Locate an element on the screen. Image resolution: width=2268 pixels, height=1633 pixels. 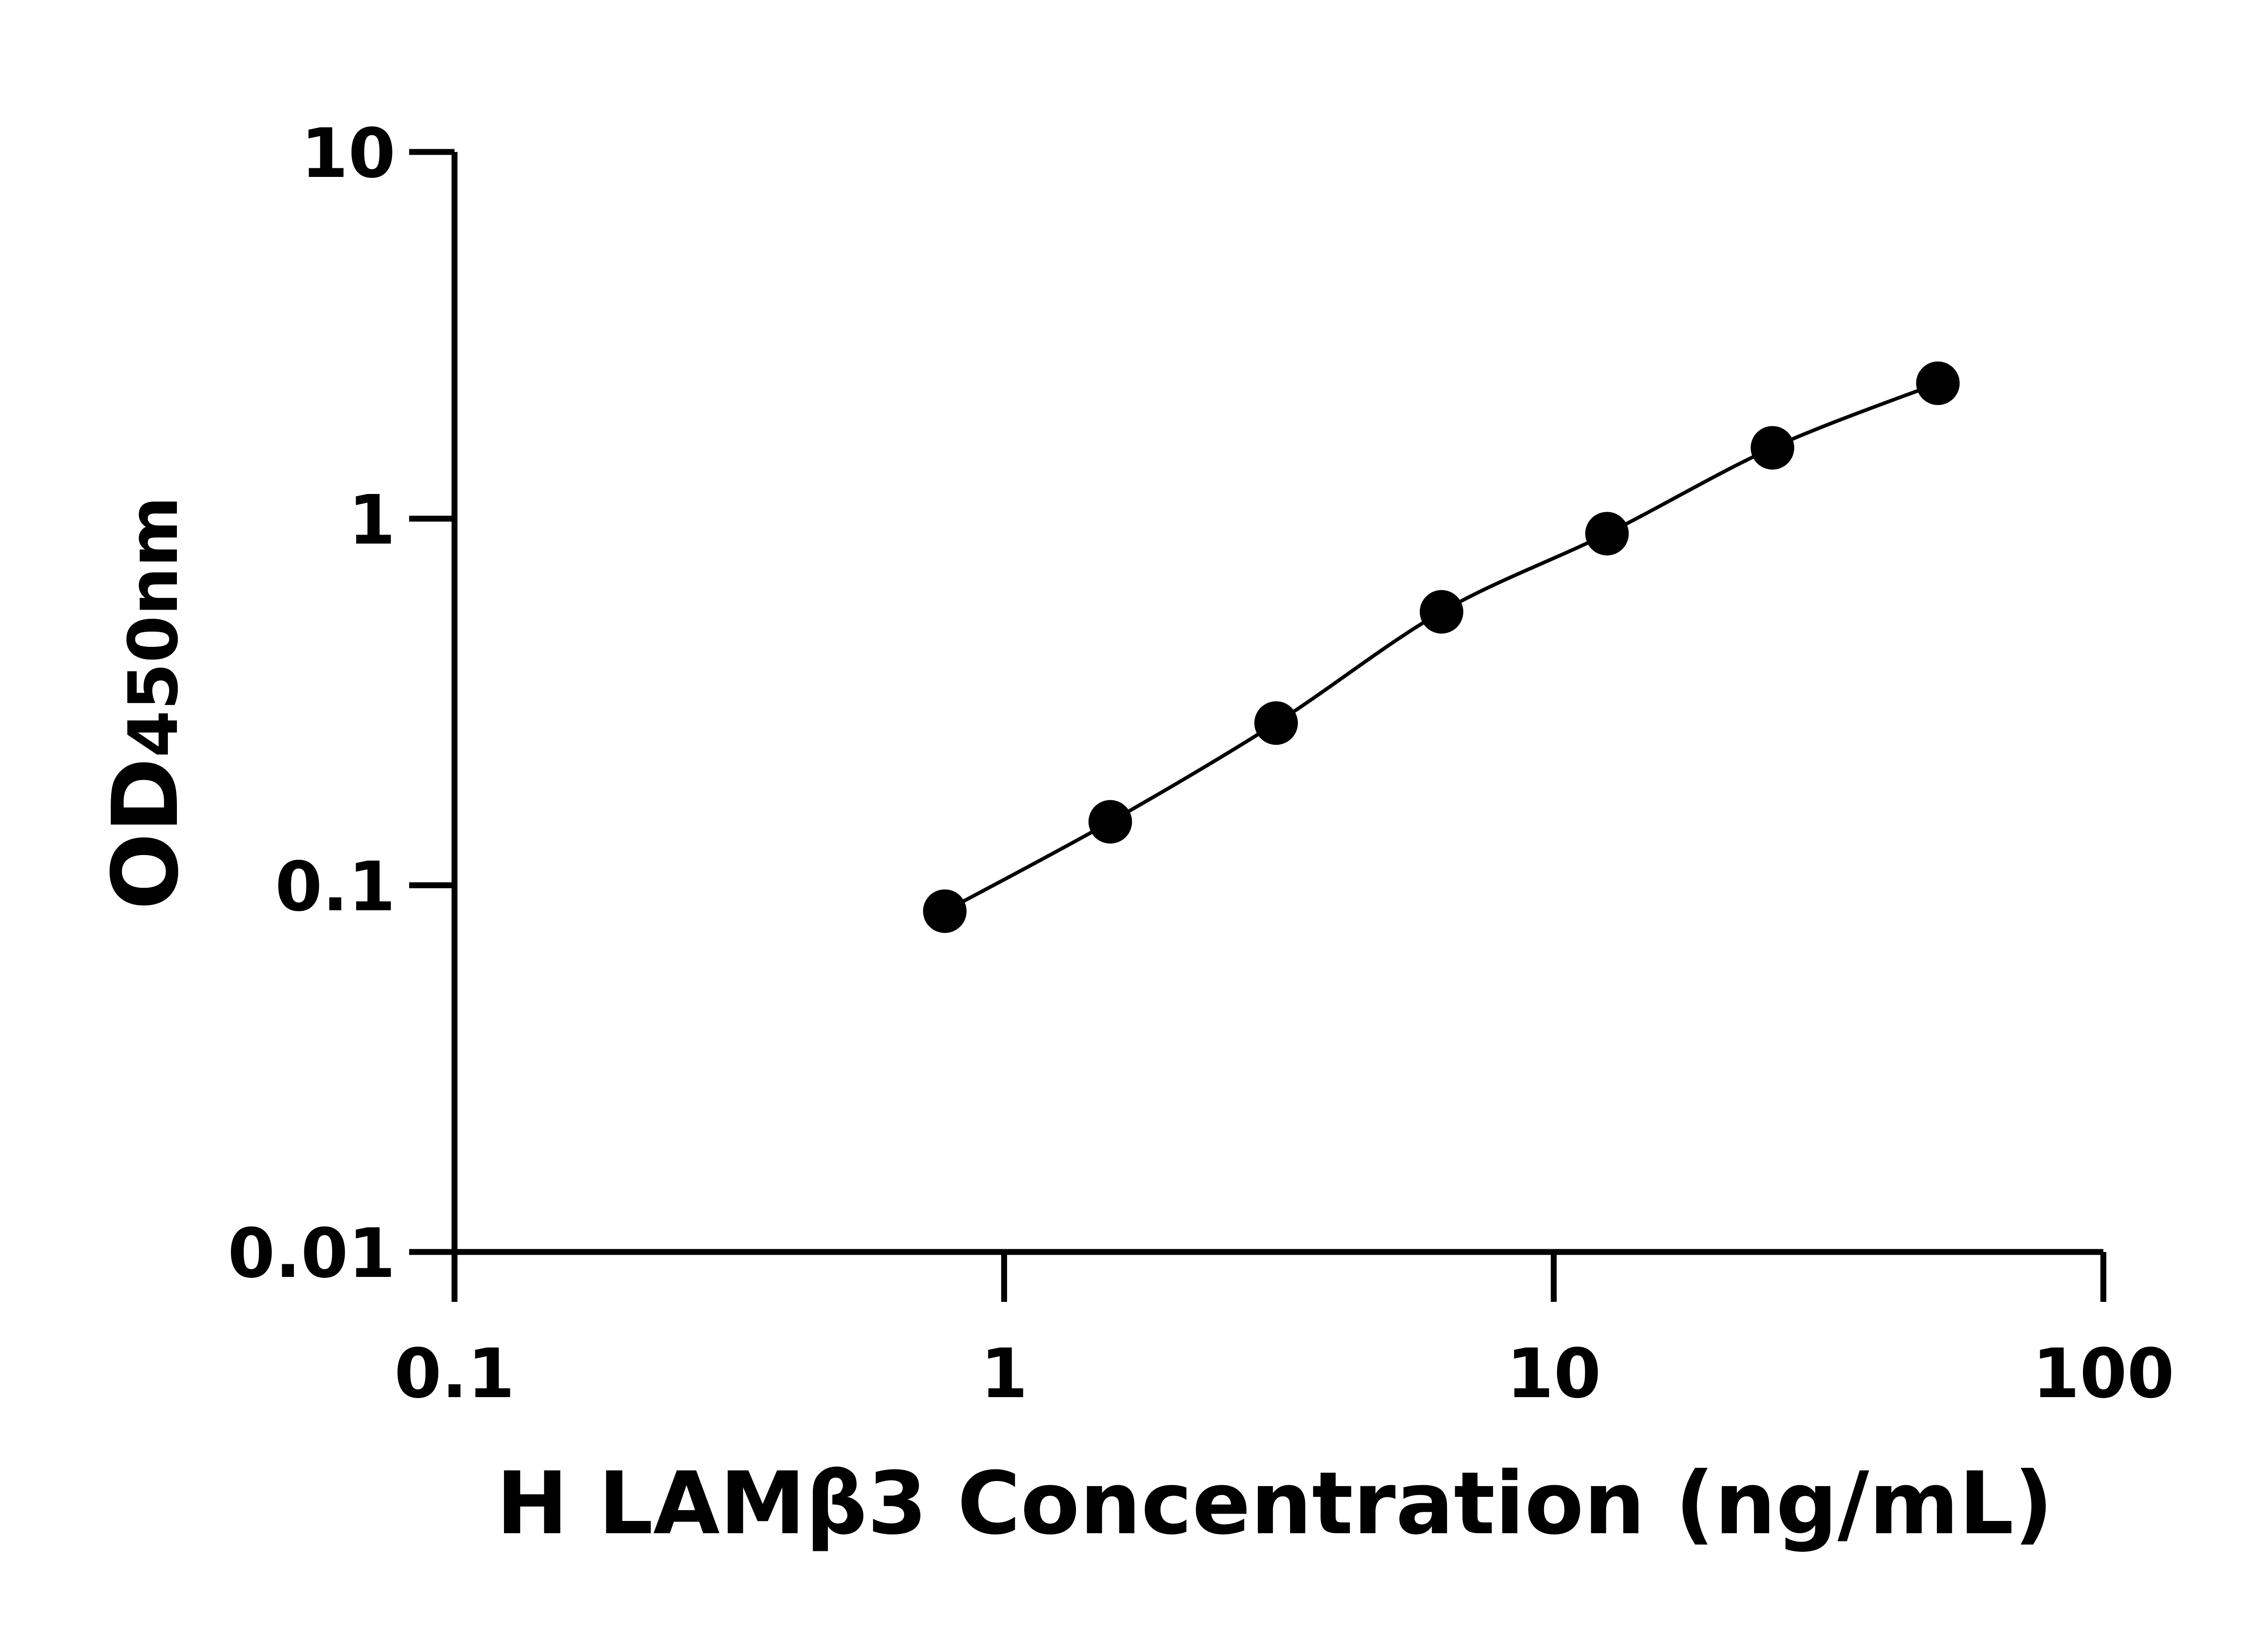
x-tick-label: 10 is located at coordinates (1554, 1374).